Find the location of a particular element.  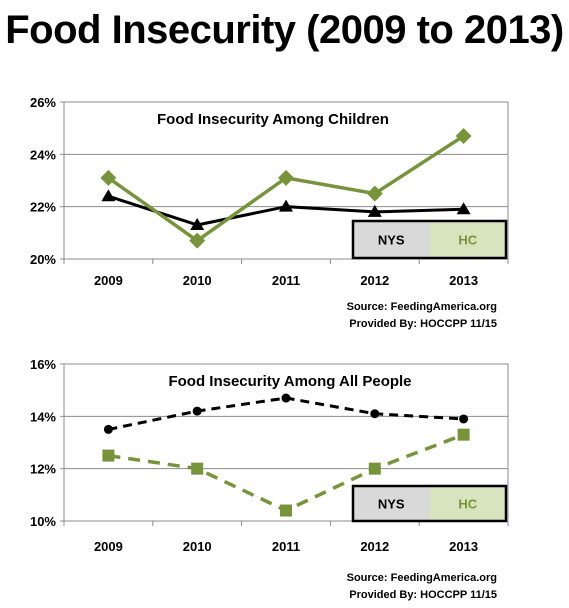

y-tick-label: 20% is located at coordinates (43, 259).